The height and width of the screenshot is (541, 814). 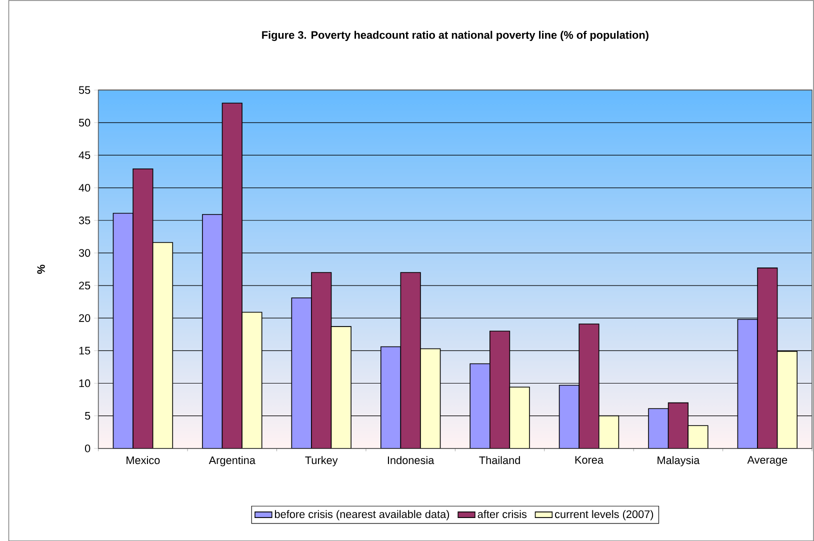 What do you see at coordinates (84, 155) in the screenshot?
I see `y-tick-label: 45` at bounding box center [84, 155].